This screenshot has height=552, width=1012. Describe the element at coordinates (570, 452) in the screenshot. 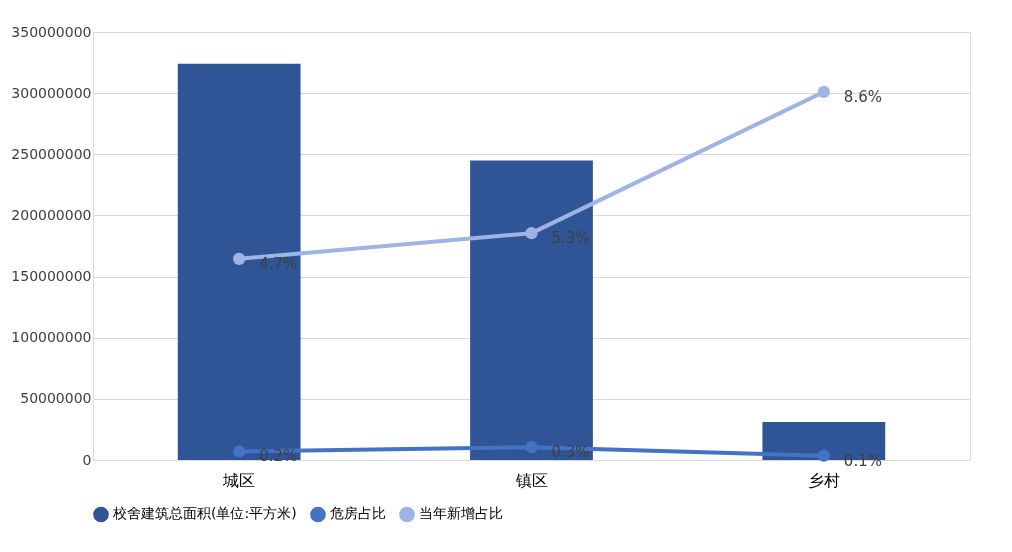

I see `data-label: 0.3%` at that location.